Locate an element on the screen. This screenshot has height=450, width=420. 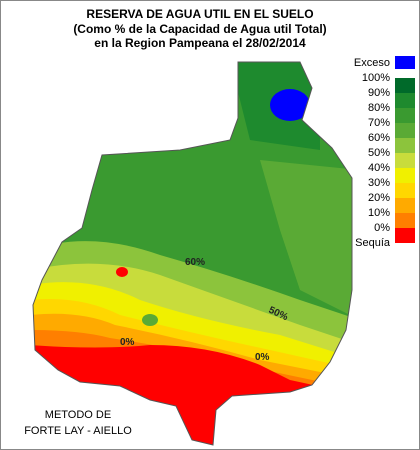
legend-label: 70% is located at coordinates (379, 123).